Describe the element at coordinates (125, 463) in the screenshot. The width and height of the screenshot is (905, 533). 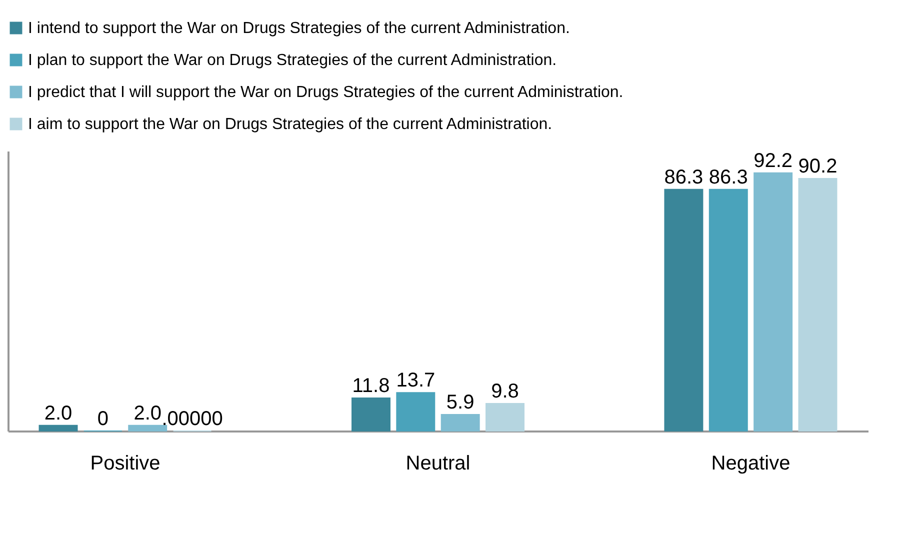
I see `x-tick-label: Positive` at that location.